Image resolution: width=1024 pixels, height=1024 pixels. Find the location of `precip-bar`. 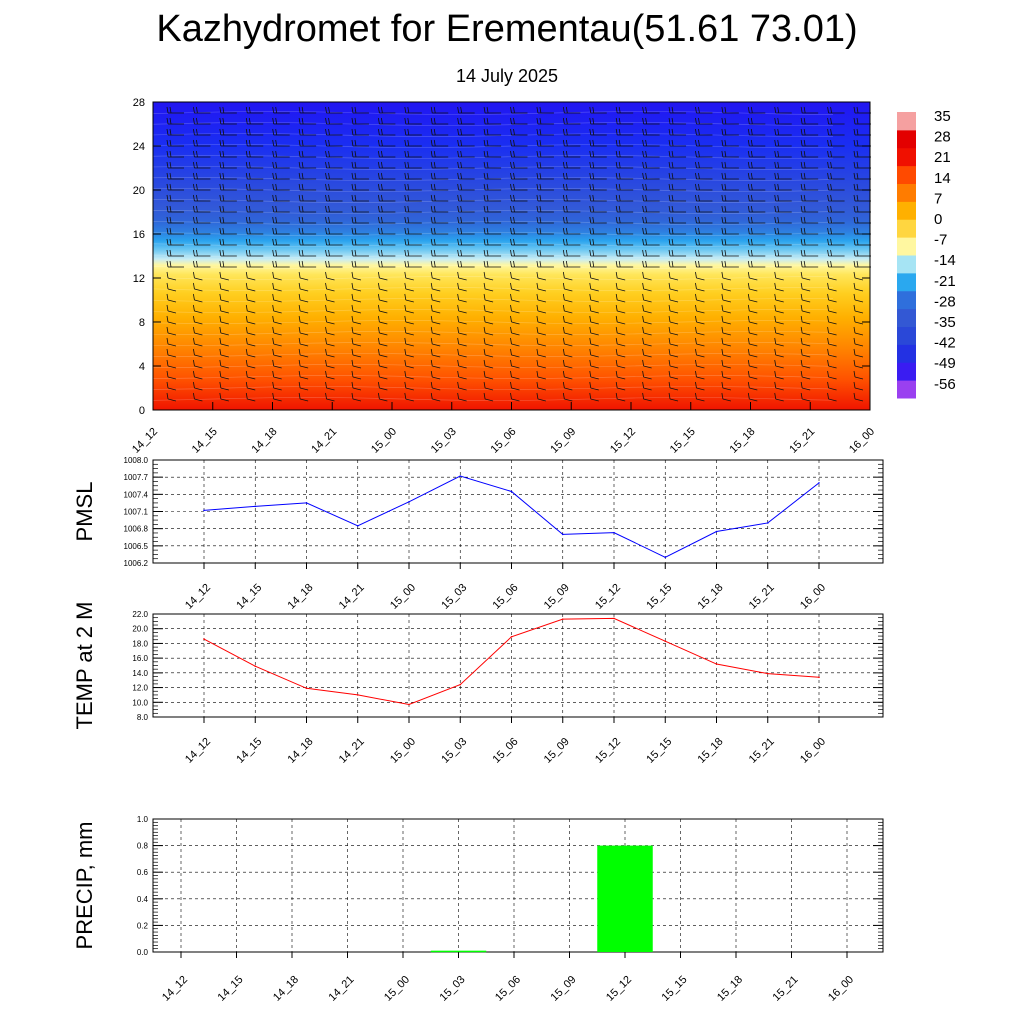

precip-bar is located at coordinates (458, 951).